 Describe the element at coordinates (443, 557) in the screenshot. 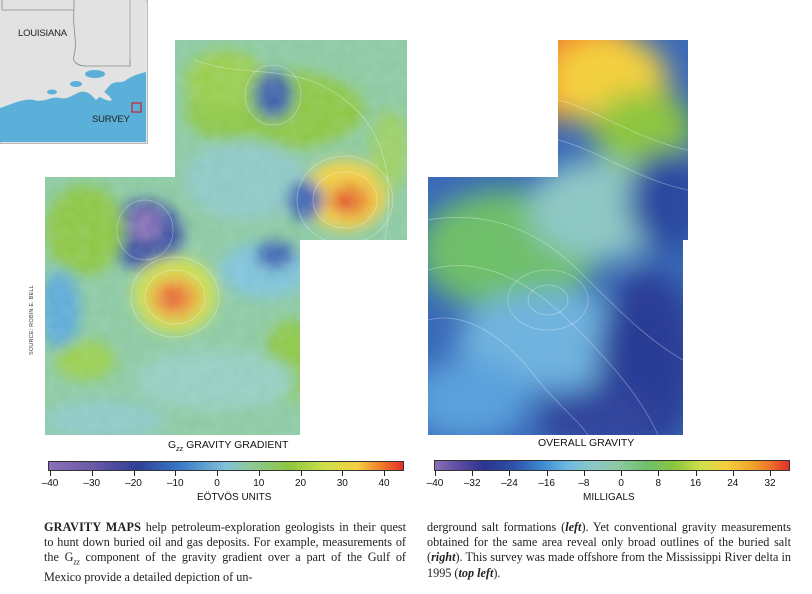

I see `caption-right-ref: right` at that location.